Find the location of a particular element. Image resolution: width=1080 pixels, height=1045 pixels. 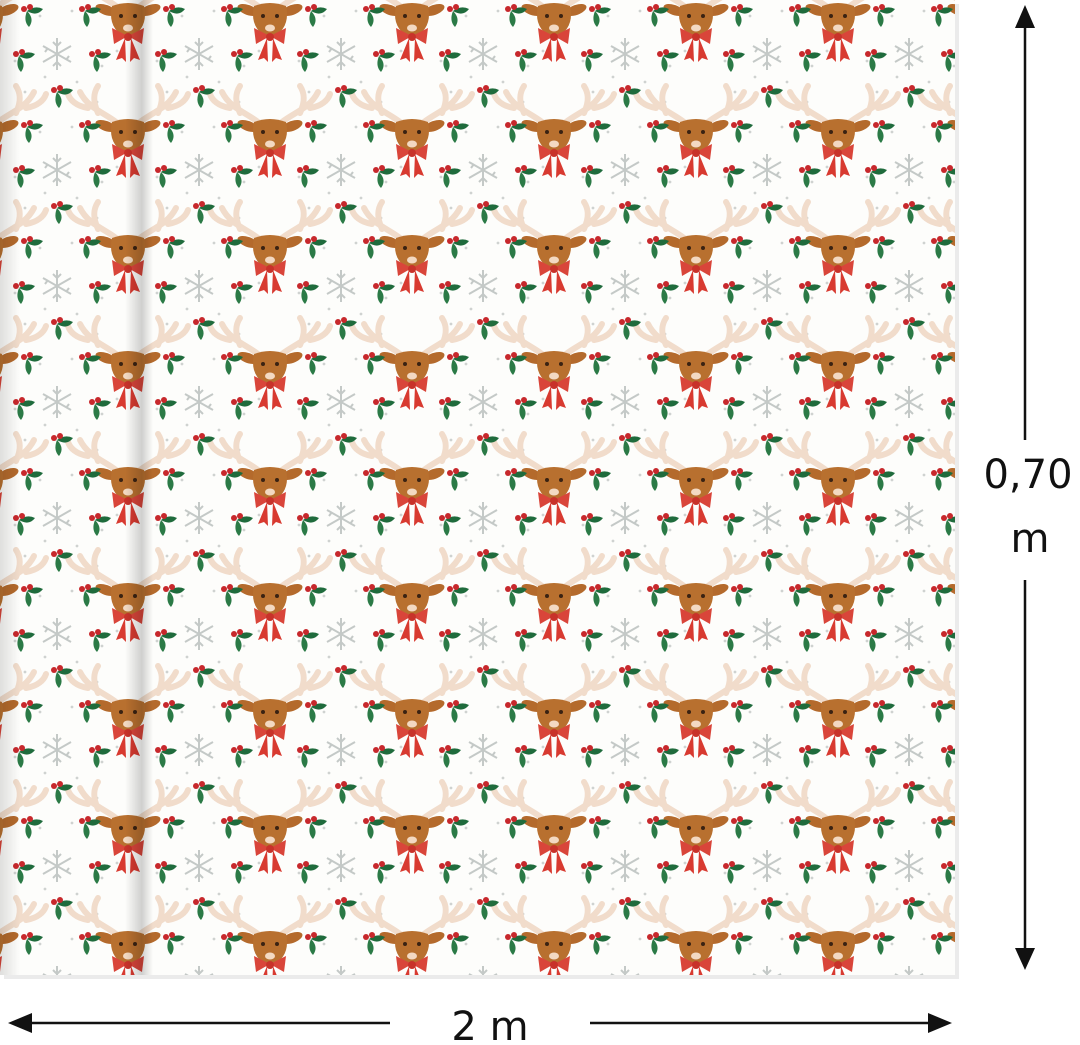

height-dimension: 0,70 m is located at coordinates (1028, 487).